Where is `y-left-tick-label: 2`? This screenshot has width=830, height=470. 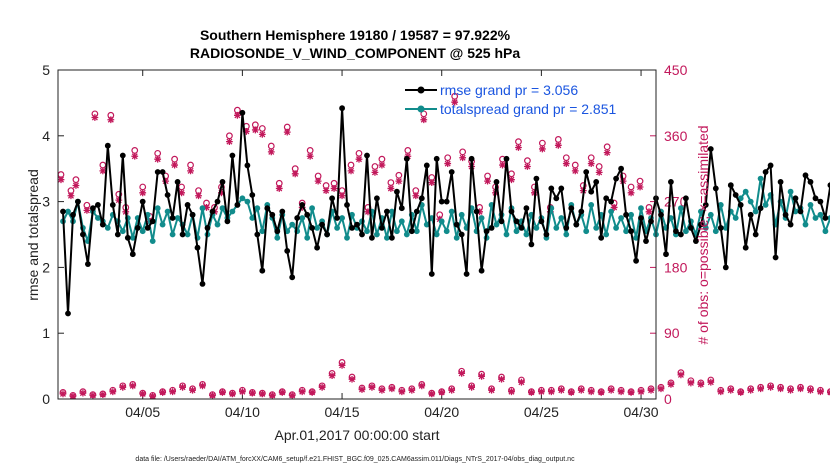
y-left-tick-label: 2 is located at coordinates (46, 267).